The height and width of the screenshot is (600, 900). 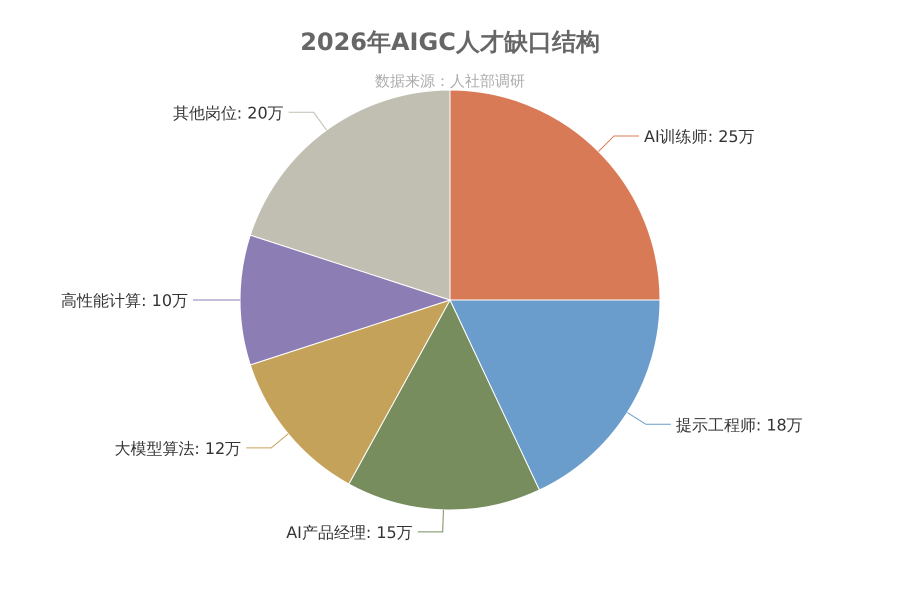 I want to click on slice-label: 其他岗位: 20万, so click(x=228, y=112).